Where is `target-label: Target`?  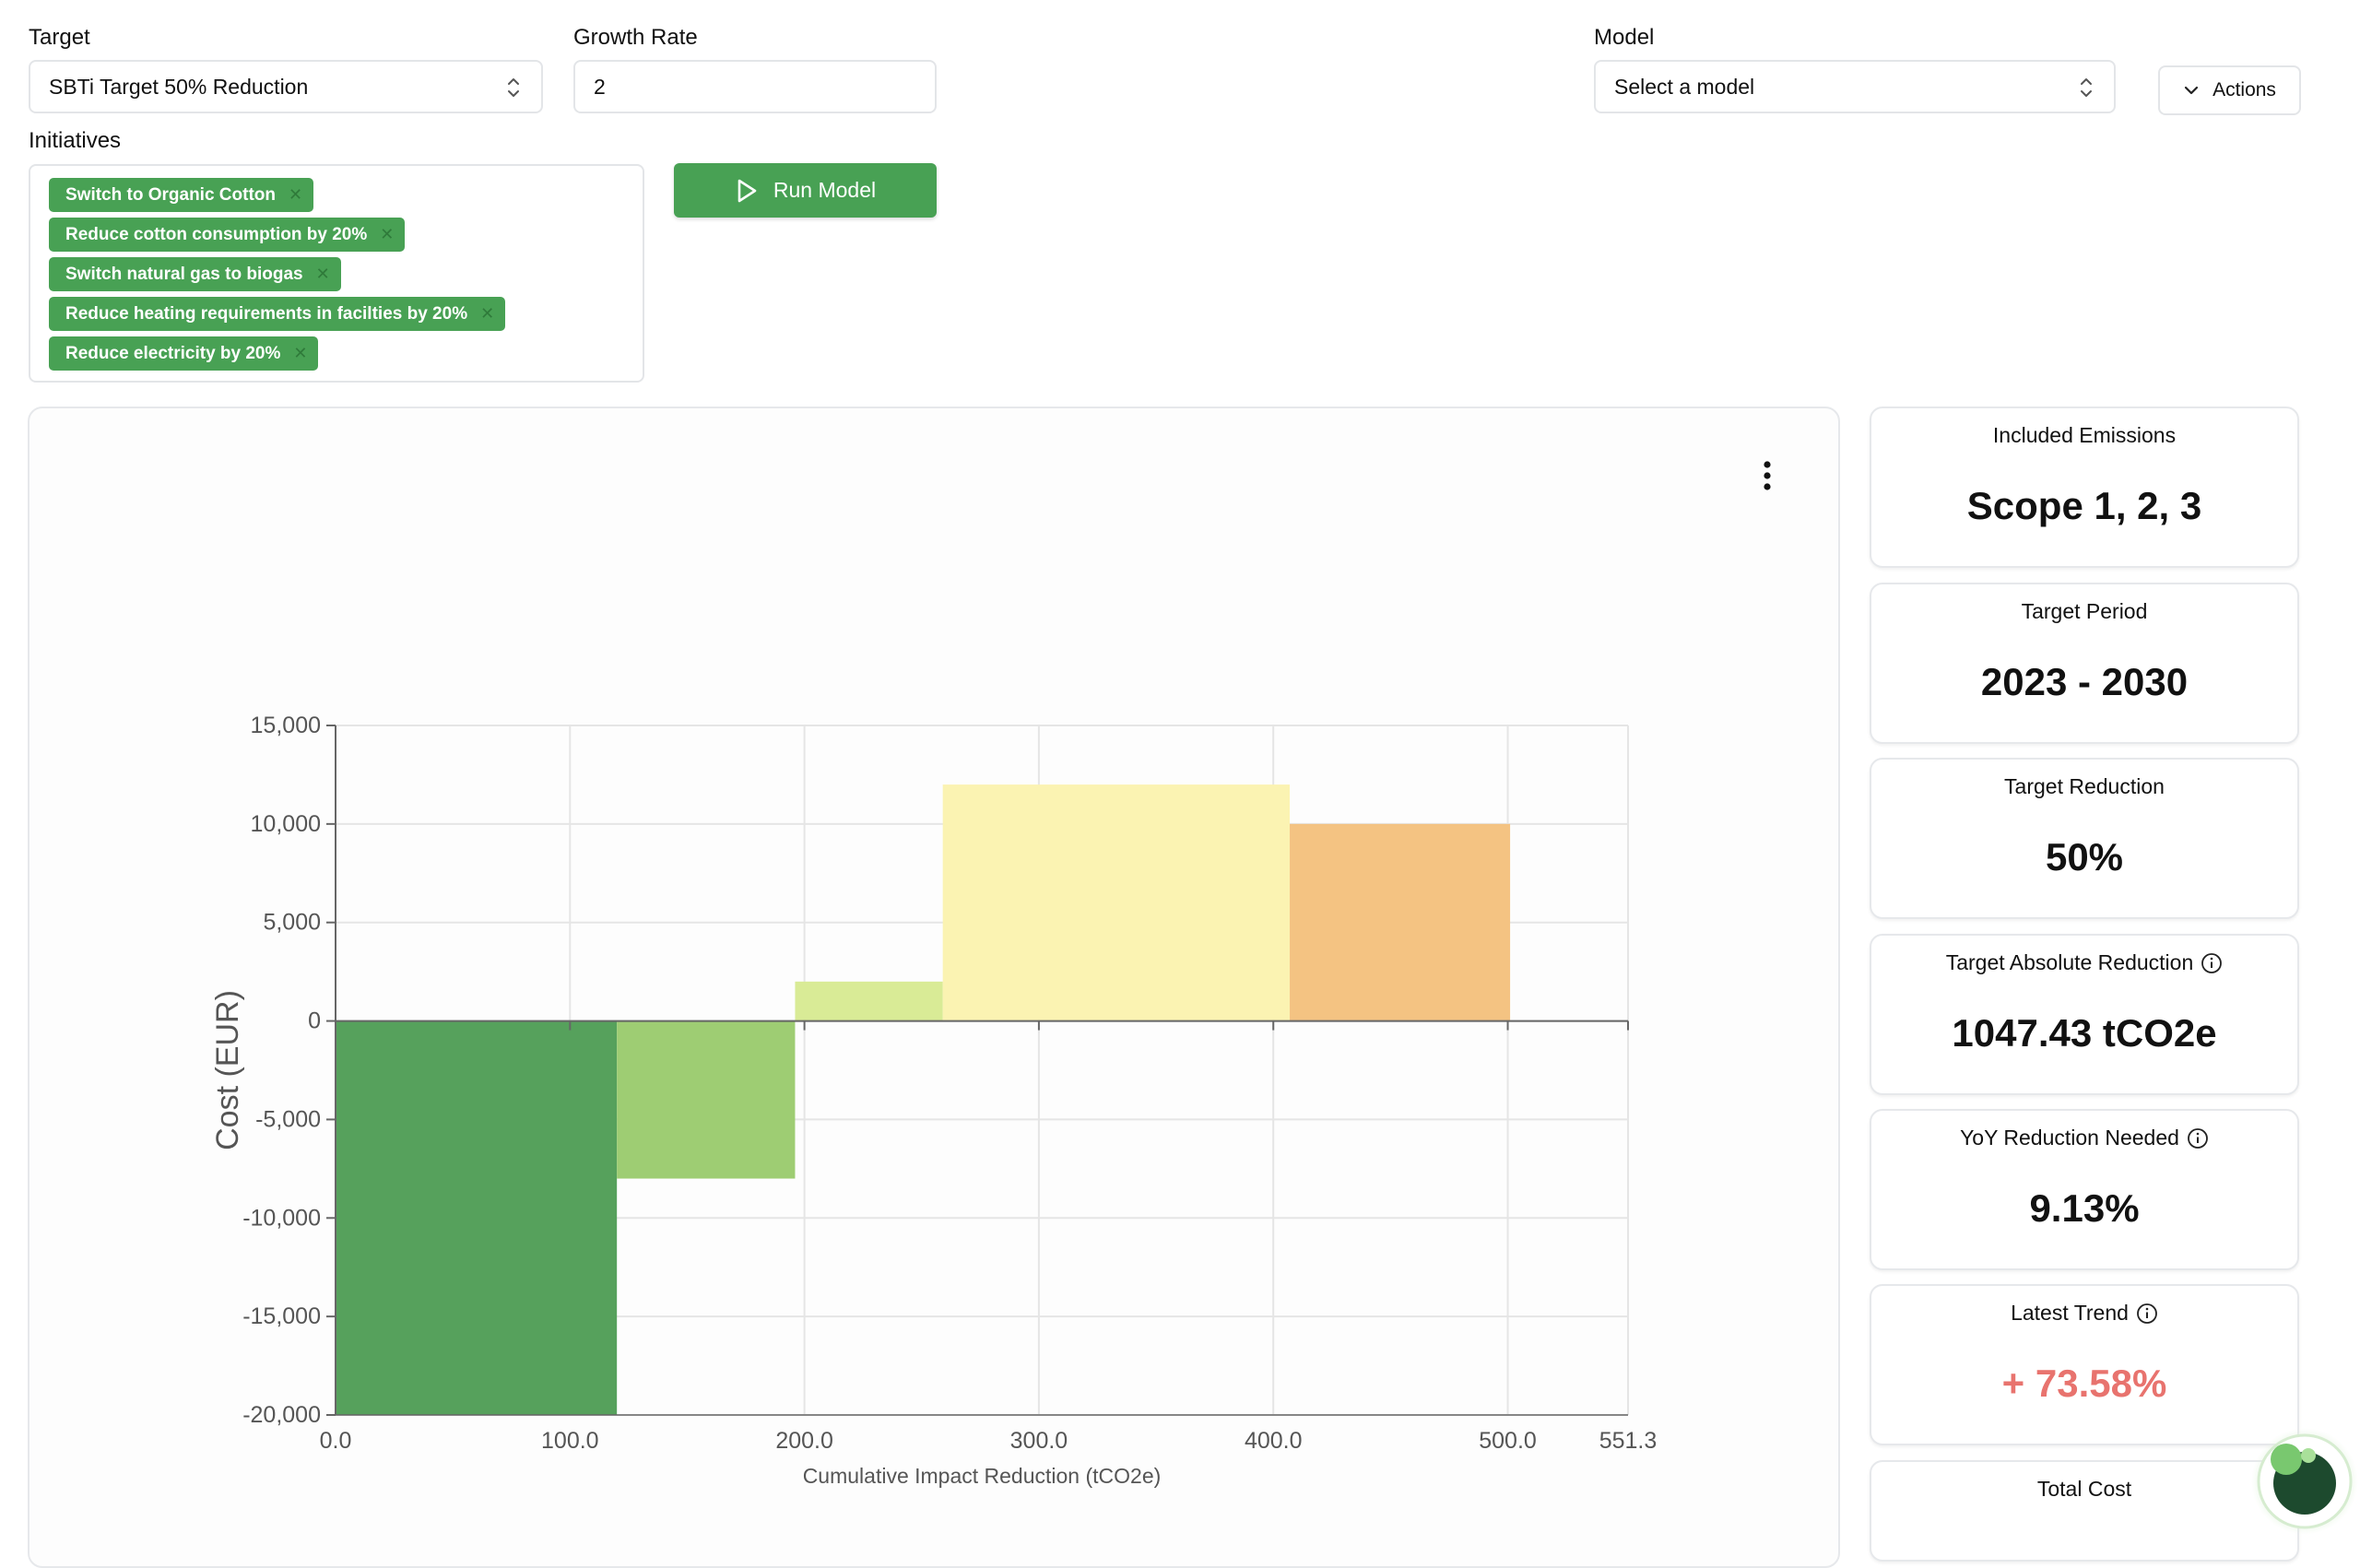 target-label: Target is located at coordinates (59, 37).